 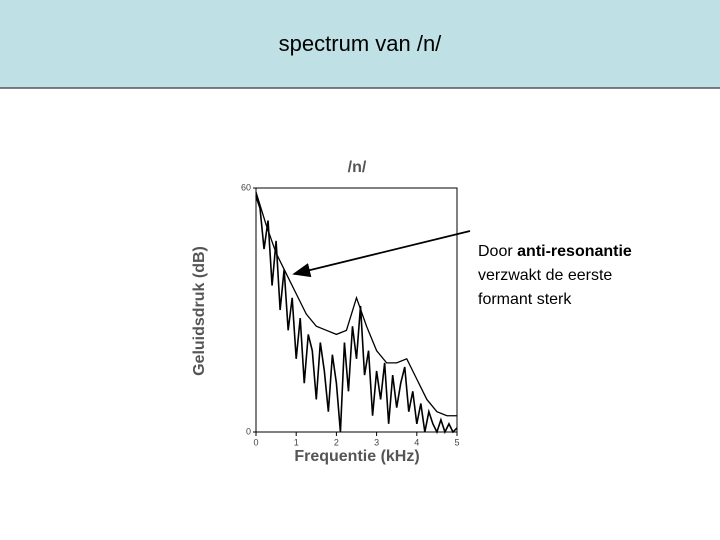 What do you see at coordinates (416, 442) in the screenshot?
I see `x-tick-label: 4` at bounding box center [416, 442].